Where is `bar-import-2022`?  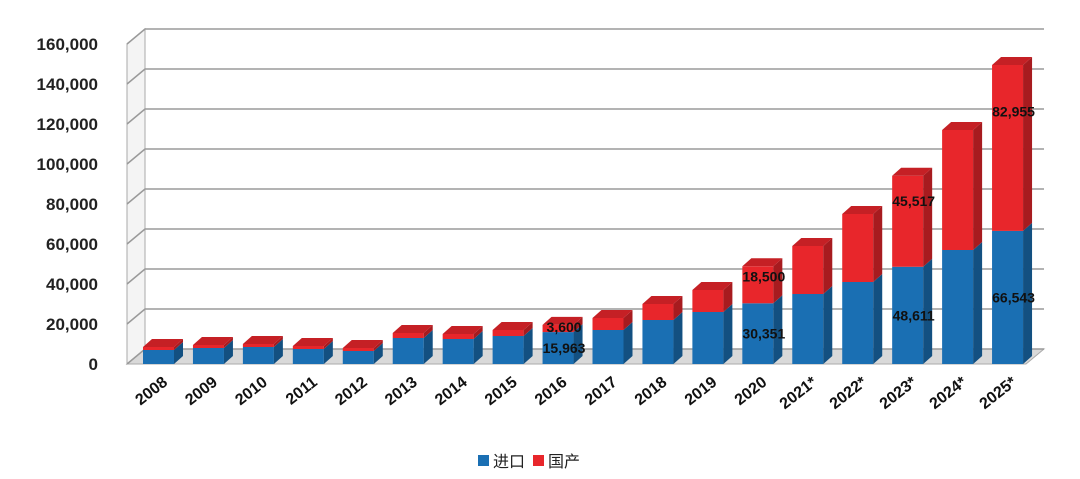
bar-import-2022 is located at coordinates (858, 323).